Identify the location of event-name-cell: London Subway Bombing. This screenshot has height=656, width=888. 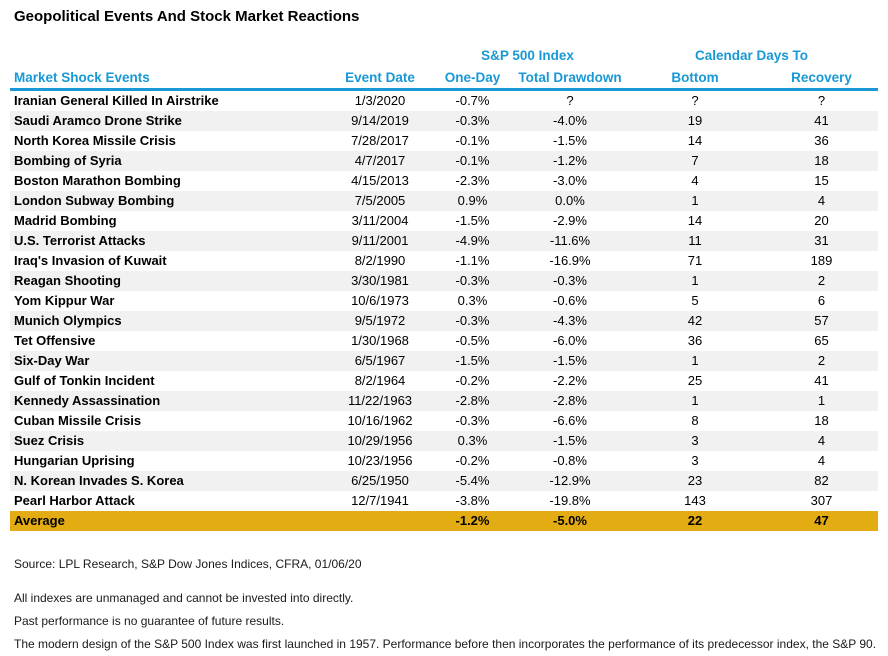
(94, 200).